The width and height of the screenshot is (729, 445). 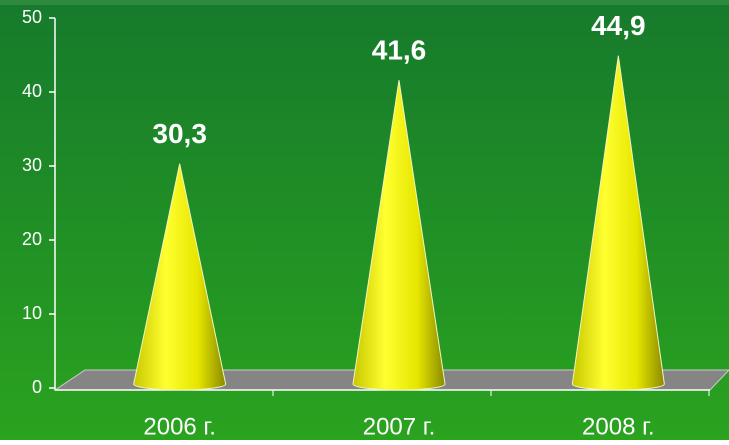 What do you see at coordinates (179, 426) in the screenshot?
I see `x-tick-label: 2006 г.` at bounding box center [179, 426].